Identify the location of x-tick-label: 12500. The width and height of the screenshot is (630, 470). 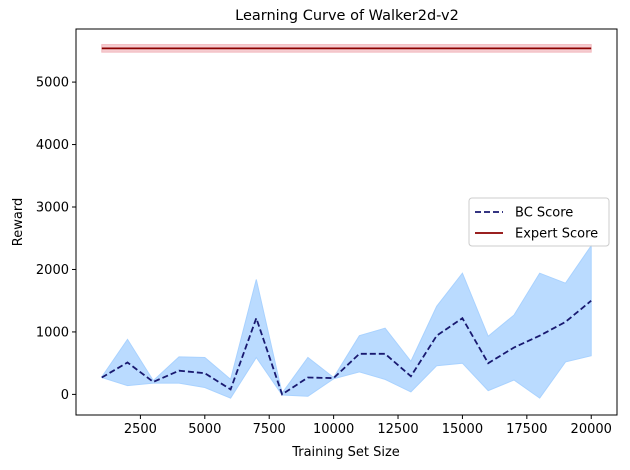
(397, 429).